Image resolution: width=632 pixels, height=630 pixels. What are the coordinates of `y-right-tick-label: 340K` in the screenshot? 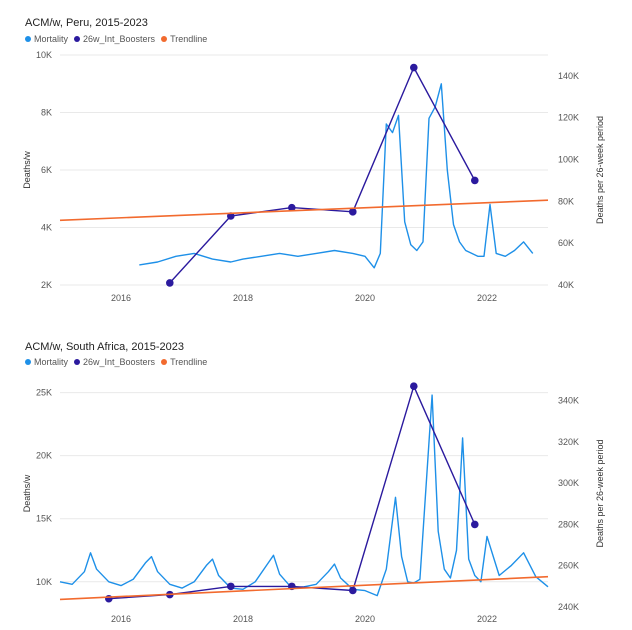 It's located at (568, 401).